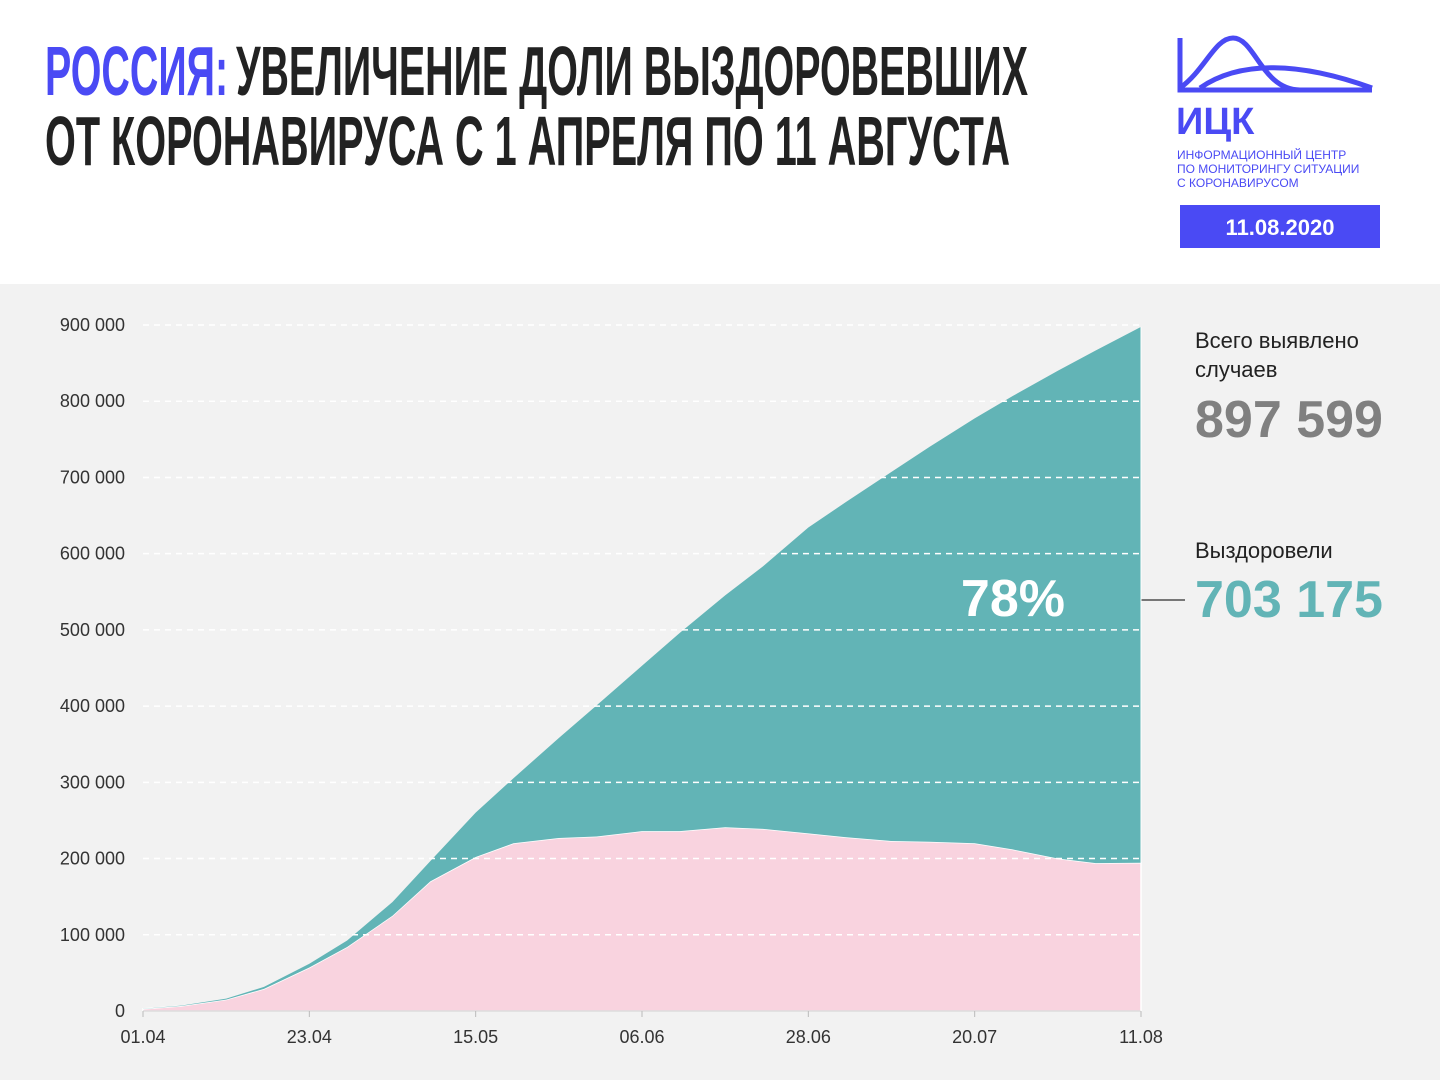 This screenshot has width=1440, height=1080. What do you see at coordinates (92, 554) in the screenshot?
I see `y-tick-label: 600 000` at bounding box center [92, 554].